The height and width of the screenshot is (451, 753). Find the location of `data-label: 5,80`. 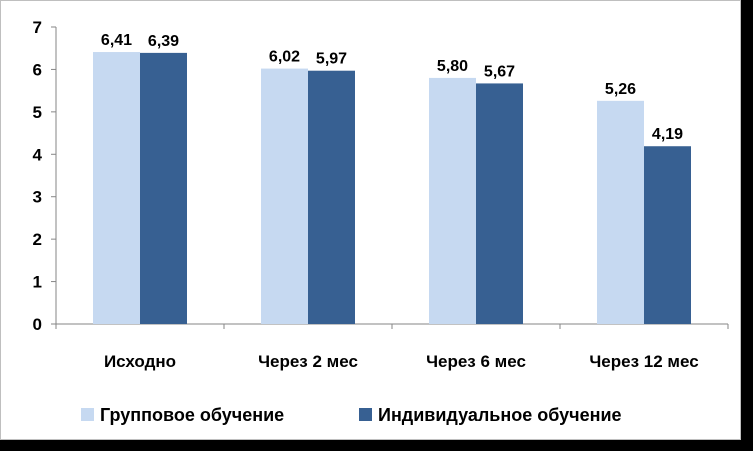

data-label: 5,80 is located at coordinates (452, 66).